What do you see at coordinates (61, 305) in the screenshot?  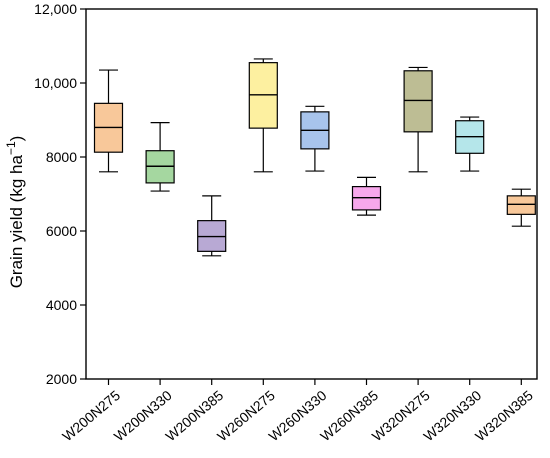 I see `y-tick-label: 4000` at bounding box center [61, 305].